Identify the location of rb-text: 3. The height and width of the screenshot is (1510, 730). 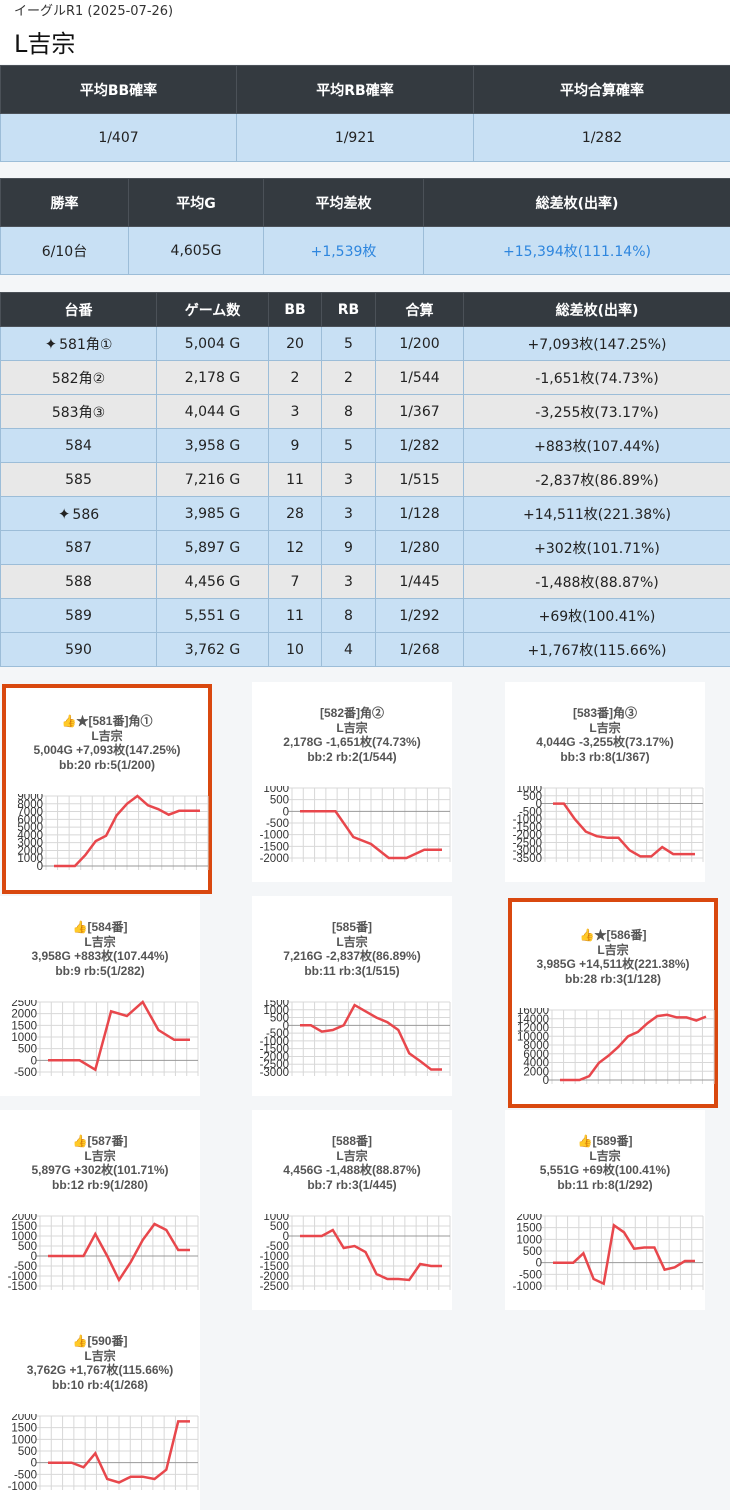
(348, 513).